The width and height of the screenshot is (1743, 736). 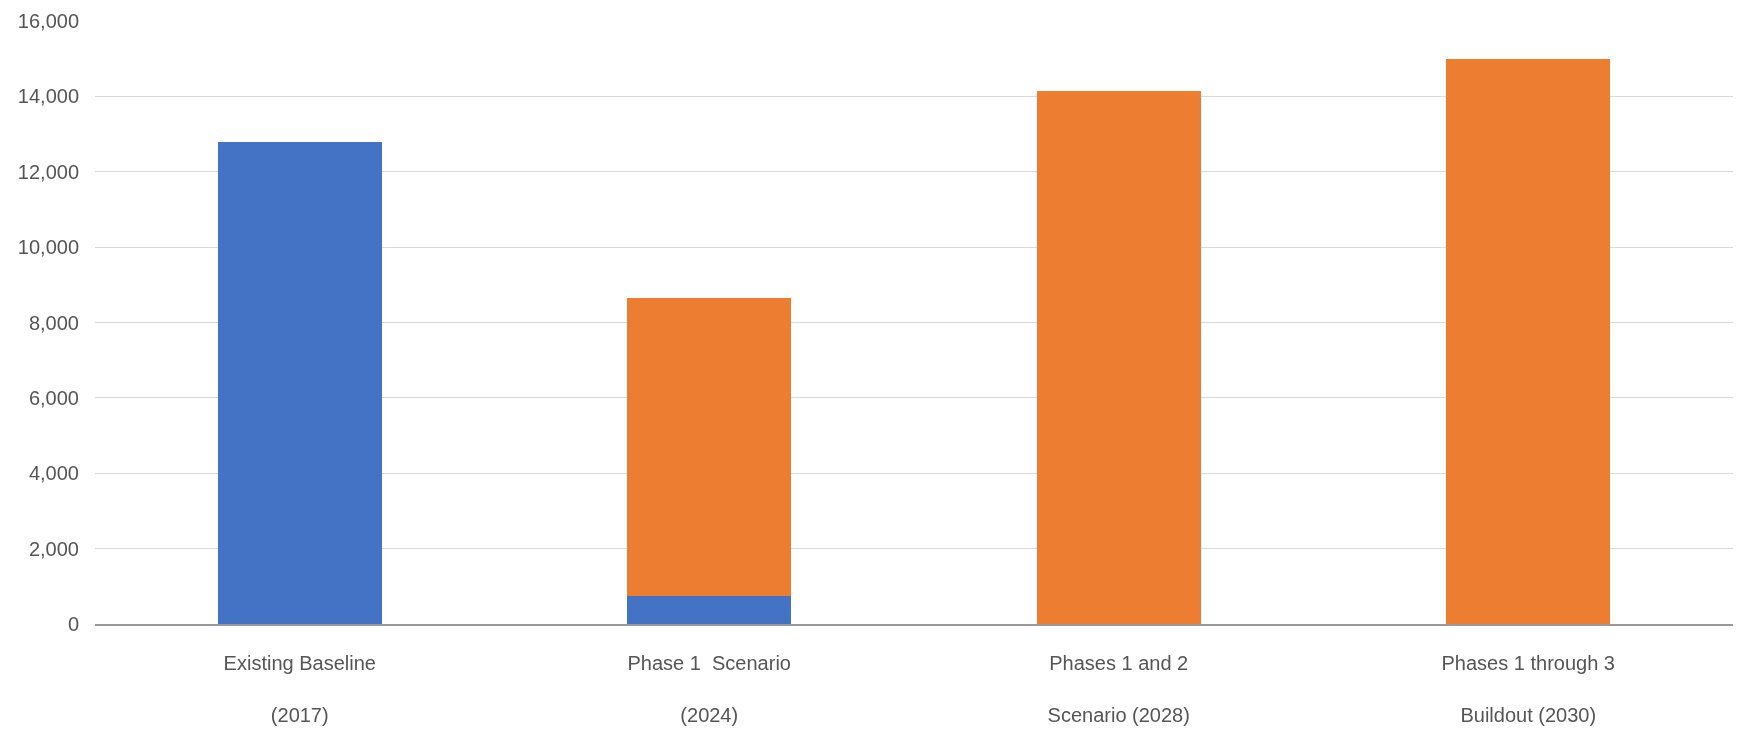 I want to click on y-tick-label: 12,000, so click(x=48, y=171).